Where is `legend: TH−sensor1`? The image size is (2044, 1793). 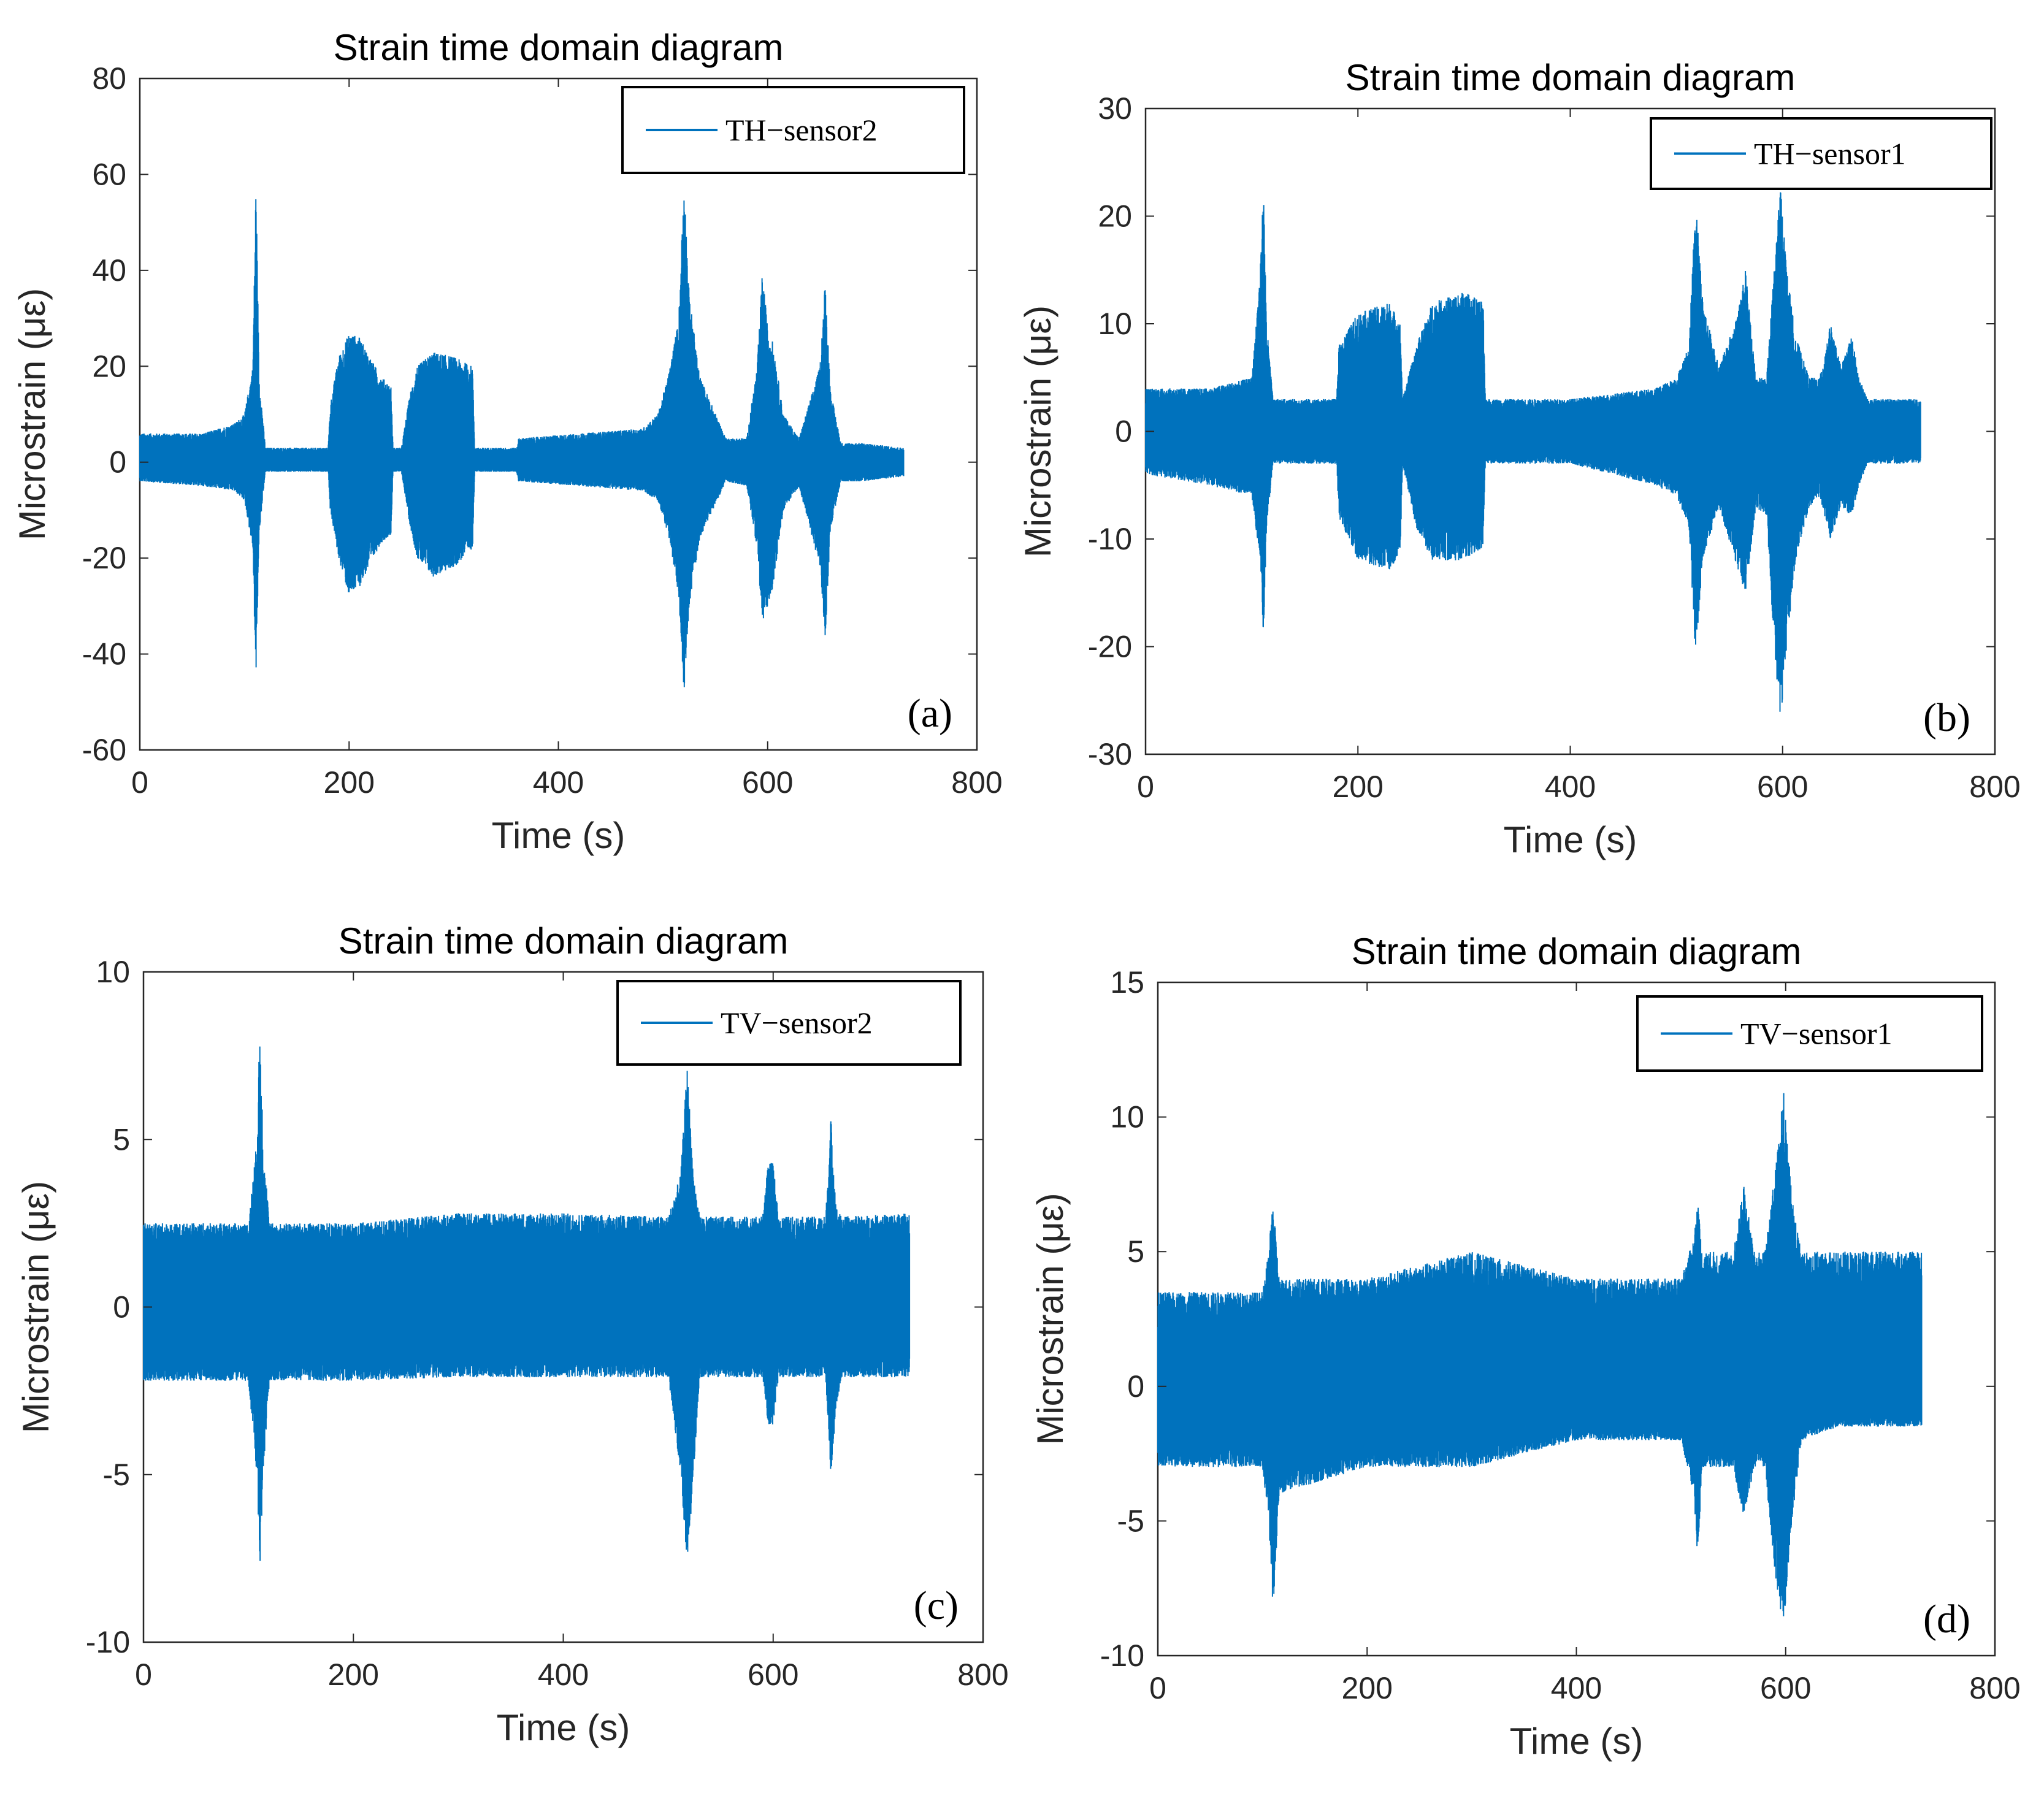
legend: TH−sensor1 is located at coordinates (1821, 153).